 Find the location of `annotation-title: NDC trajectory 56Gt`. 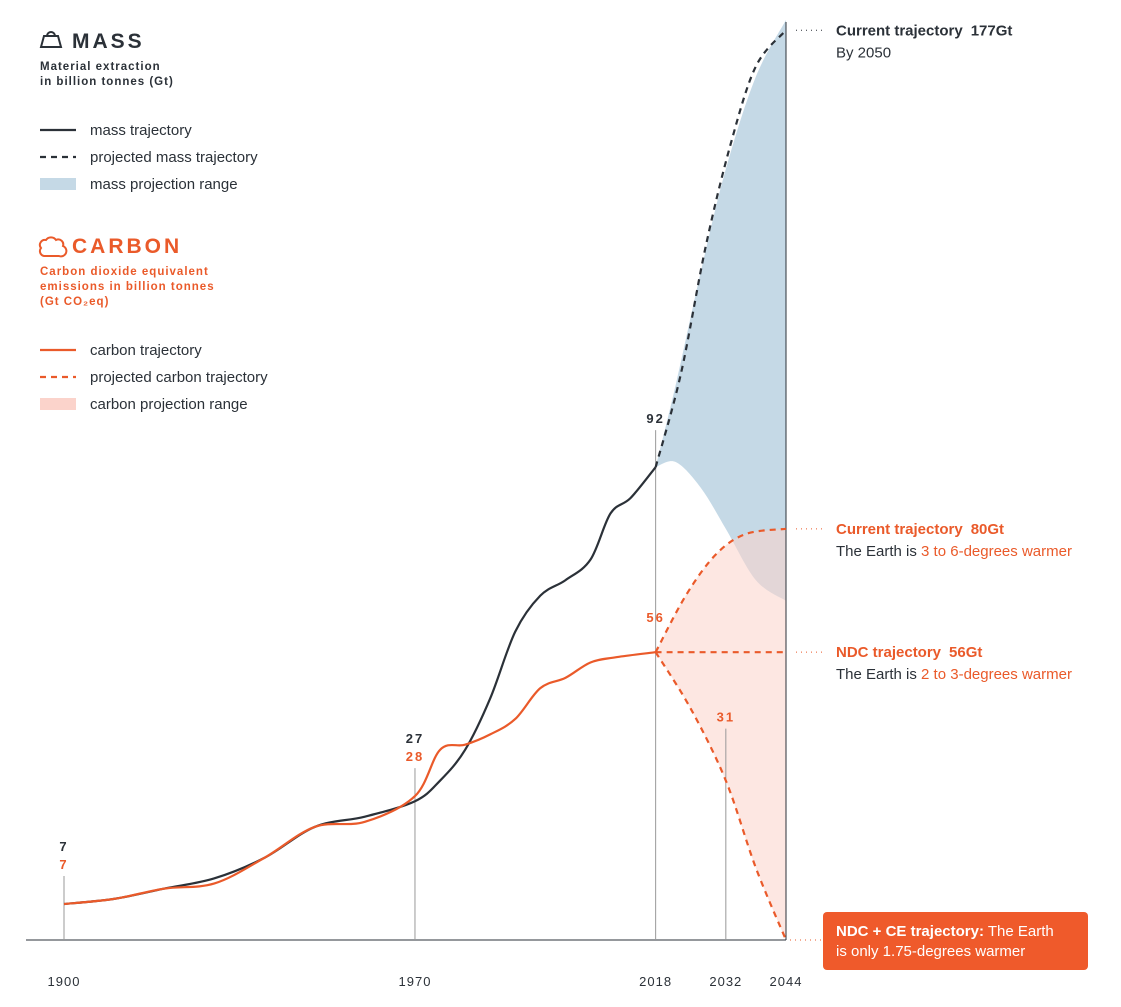

annotation-title: NDC trajectory 56Gt is located at coordinates (909, 652).